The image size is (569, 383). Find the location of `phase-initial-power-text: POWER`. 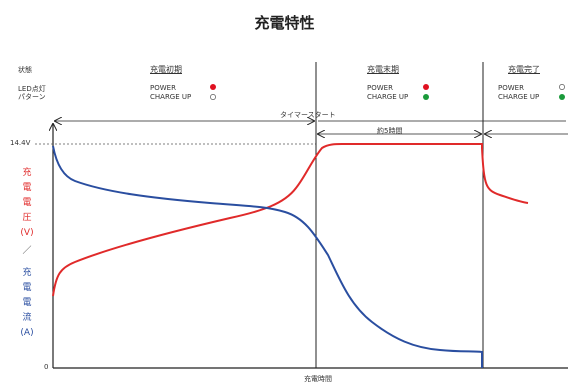

phase-initial-power-text: POWER is located at coordinates (163, 88).